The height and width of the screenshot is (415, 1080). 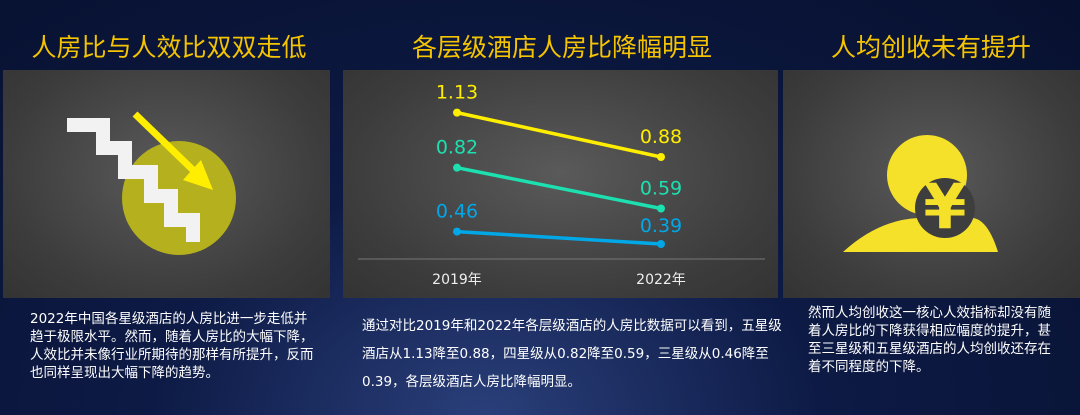 I want to click on panel-3-title: 人均创收未有提升, so click(x=930, y=47).